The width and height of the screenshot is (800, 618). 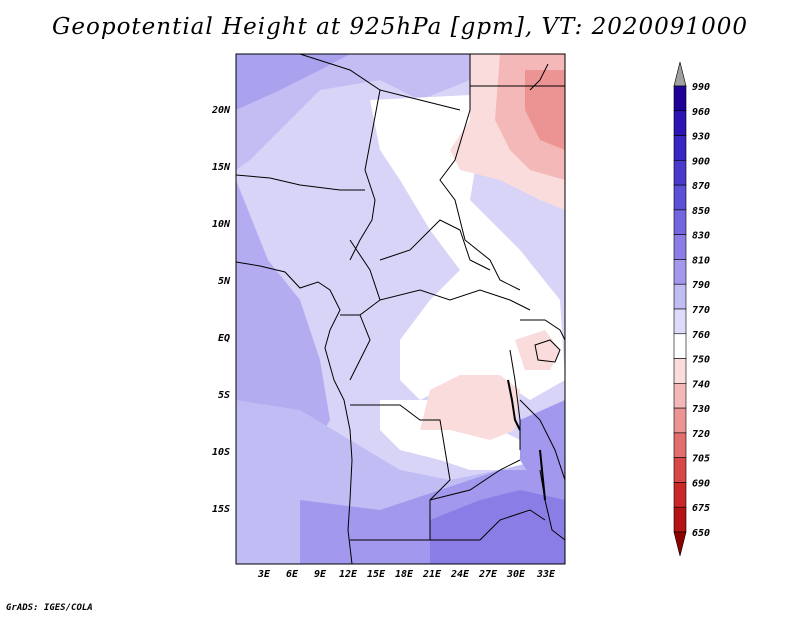 I want to click on border-car, so click(x=435, y=245).